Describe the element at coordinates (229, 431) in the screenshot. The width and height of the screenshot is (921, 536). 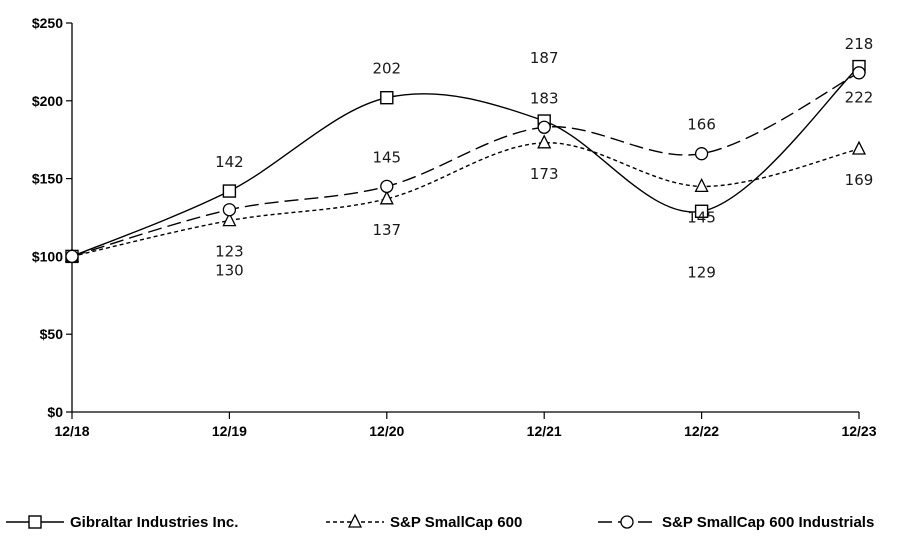
I see `x-tick-label: 12/19` at that location.